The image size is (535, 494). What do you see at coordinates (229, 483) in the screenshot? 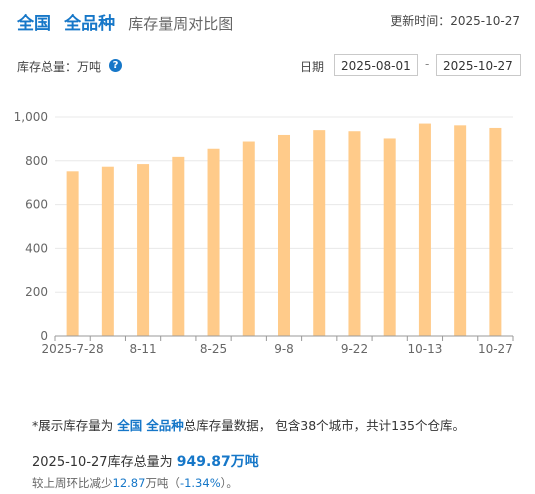
I see `change-close: ）。` at bounding box center [229, 483].